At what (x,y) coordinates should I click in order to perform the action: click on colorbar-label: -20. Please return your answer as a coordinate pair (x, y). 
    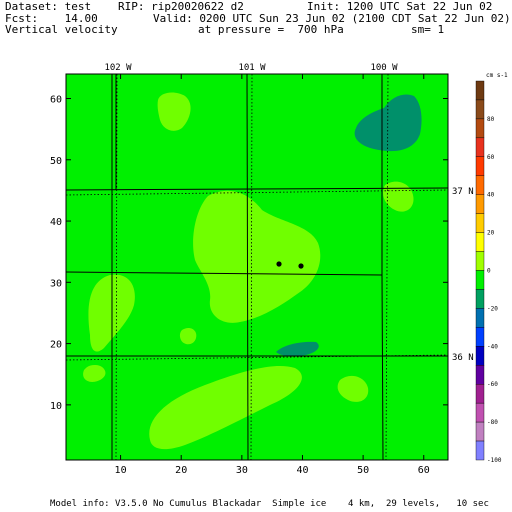
    Looking at the image, I should click on (492, 308).